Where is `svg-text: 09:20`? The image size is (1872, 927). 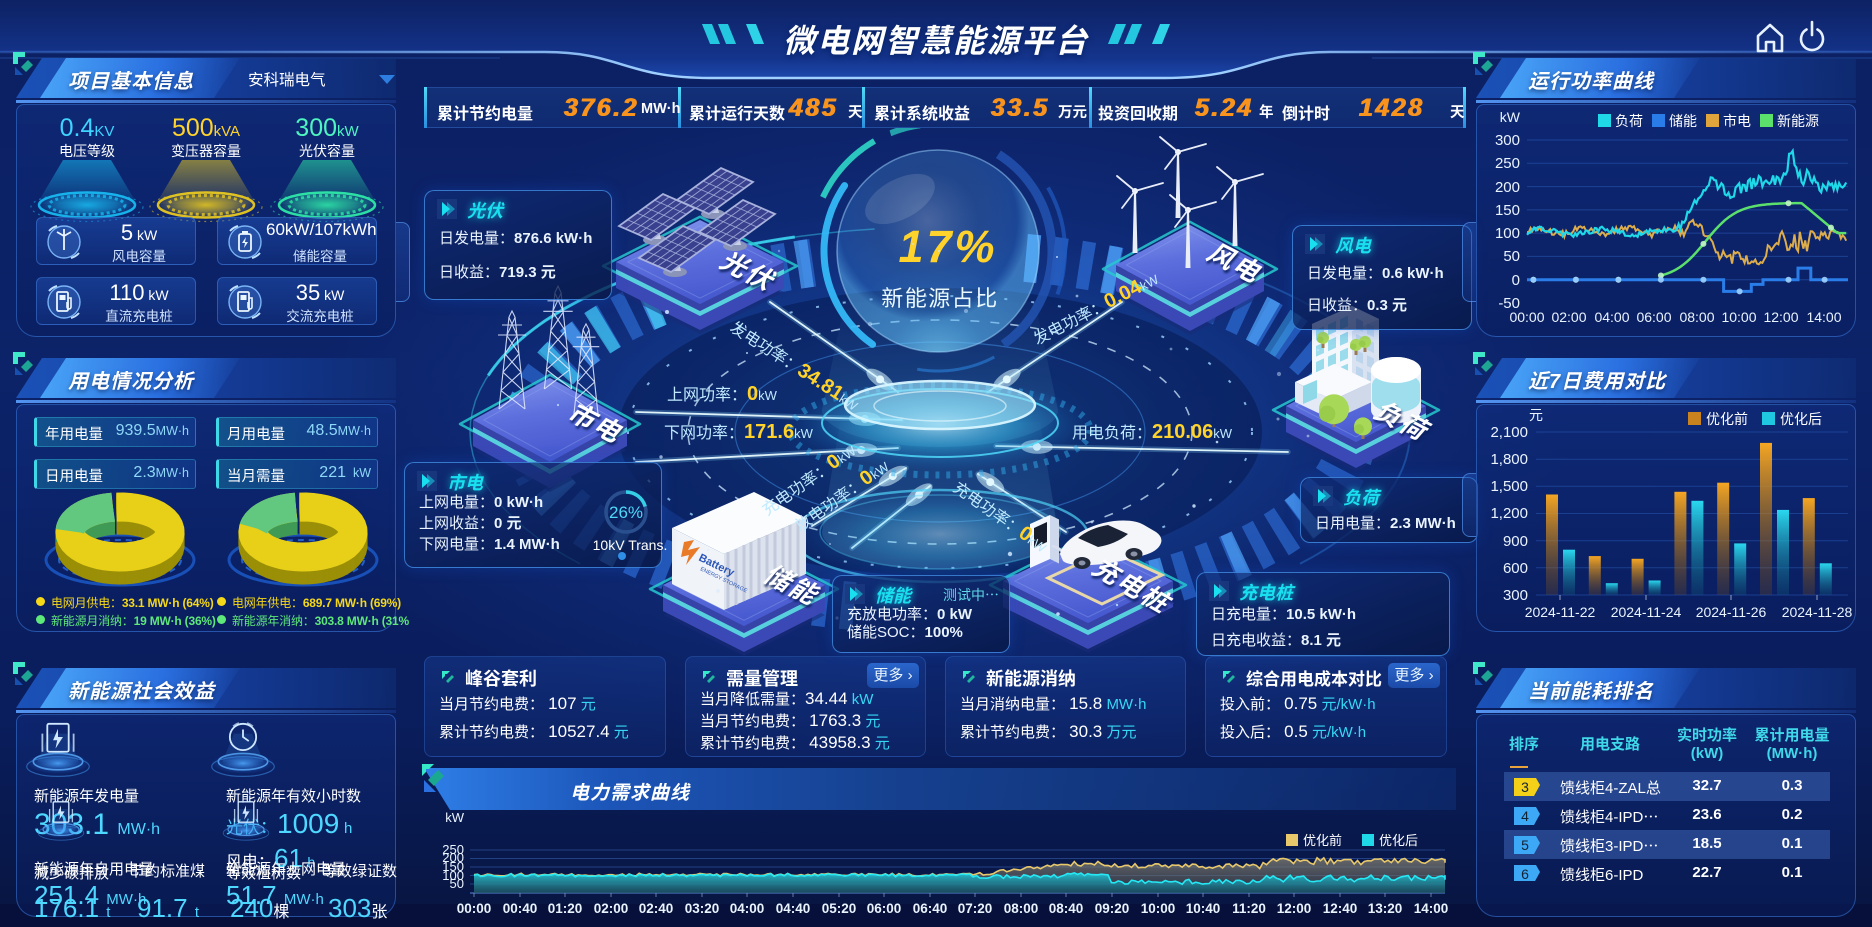
svg-text: 09:20 is located at coordinates (1112, 908).